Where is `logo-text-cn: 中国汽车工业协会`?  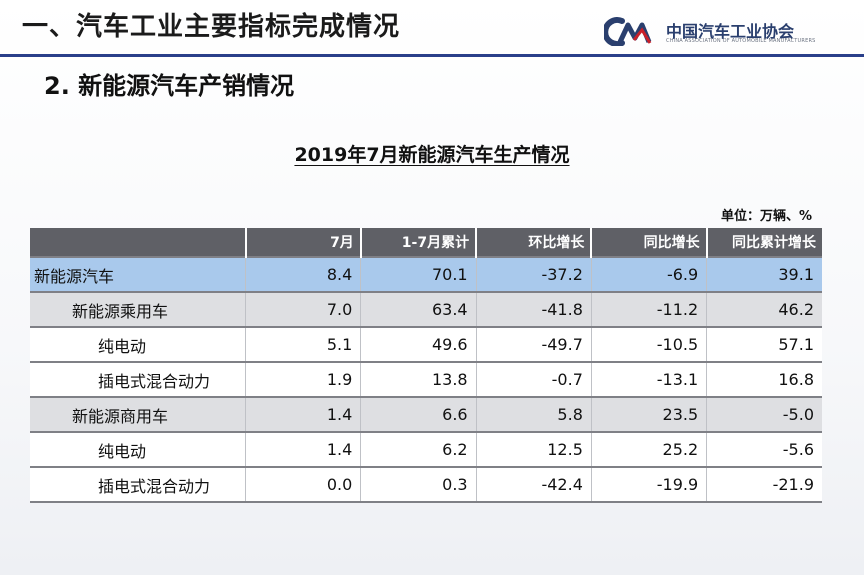 logo-text-cn: 中国汽车工业协会 is located at coordinates (730, 31).